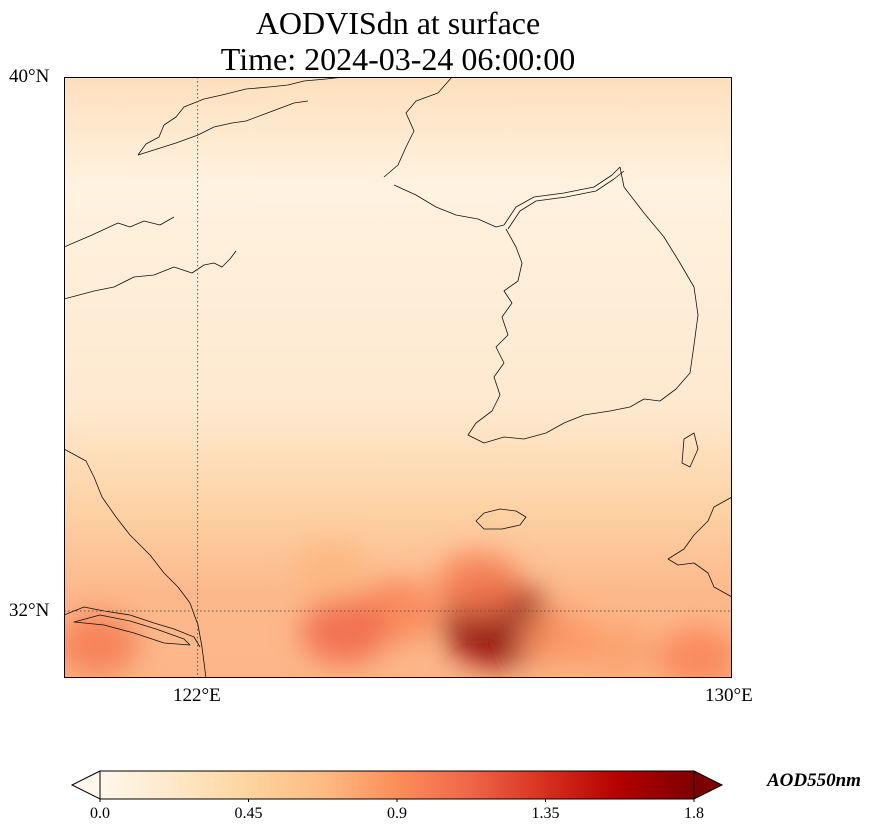 The width and height of the screenshot is (881, 836). Describe the element at coordinates (29, 610) in the screenshot. I see `lat-tick-label: 32°N` at that location.